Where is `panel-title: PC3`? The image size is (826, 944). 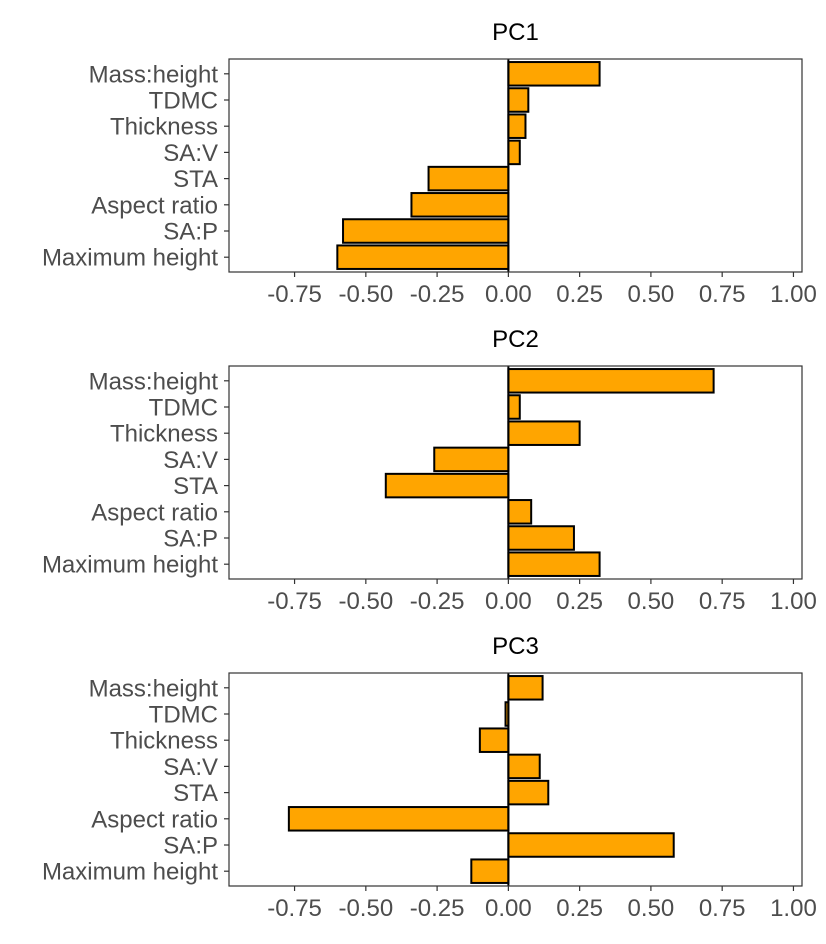
panel-title: PC3 is located at coordinates (515, 646).